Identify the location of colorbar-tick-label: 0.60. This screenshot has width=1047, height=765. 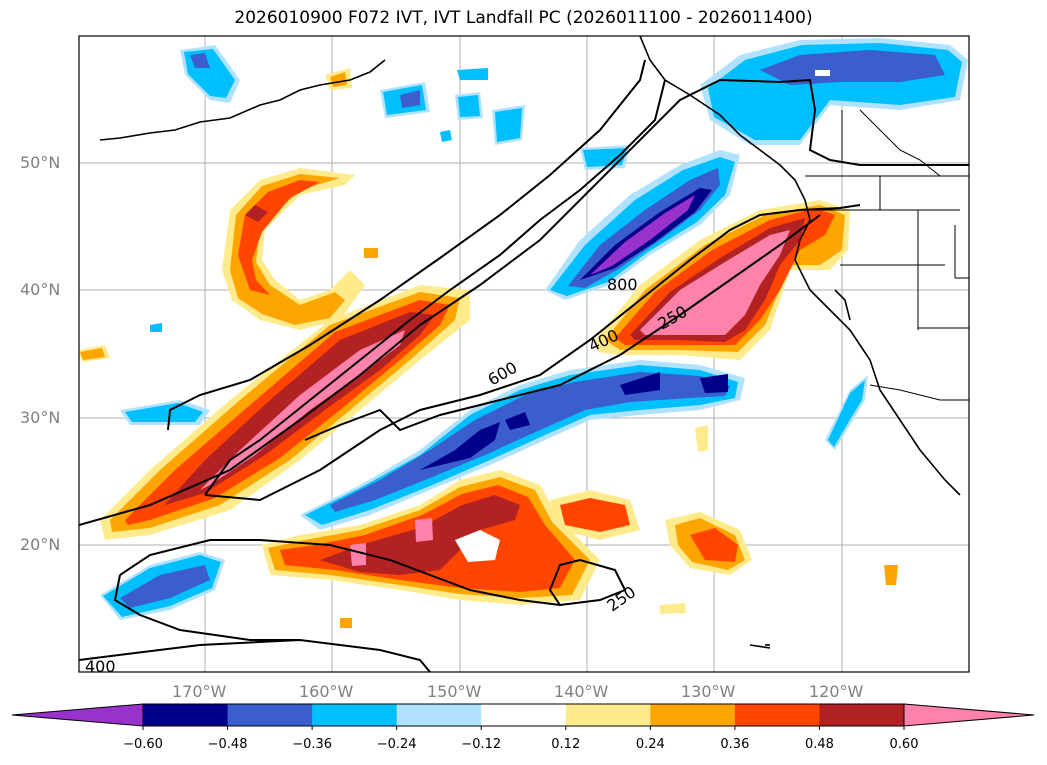
(904, 744).